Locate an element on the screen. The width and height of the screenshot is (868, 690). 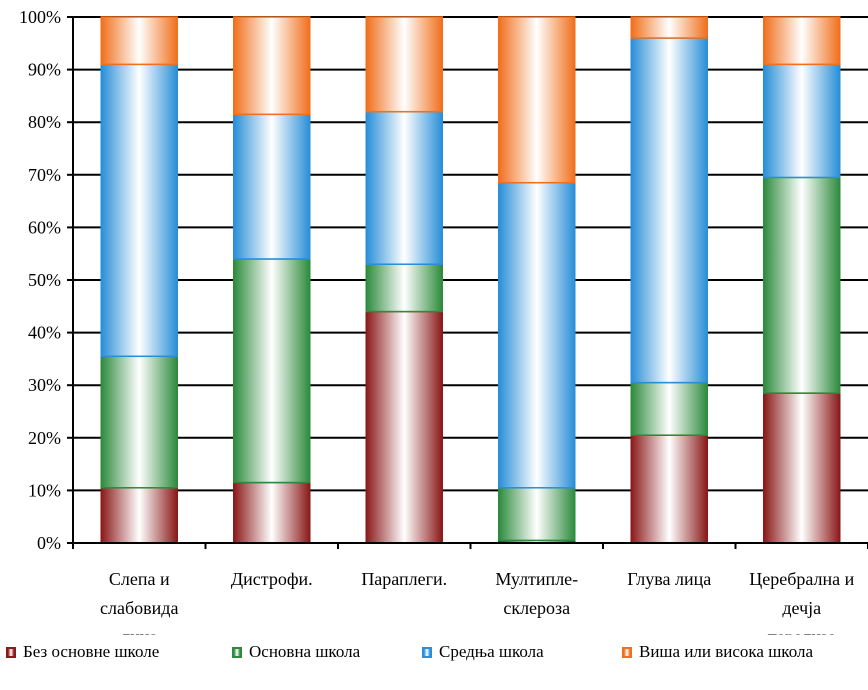
x-category-label: Дистрофи. is located at coordinates (272, 579).